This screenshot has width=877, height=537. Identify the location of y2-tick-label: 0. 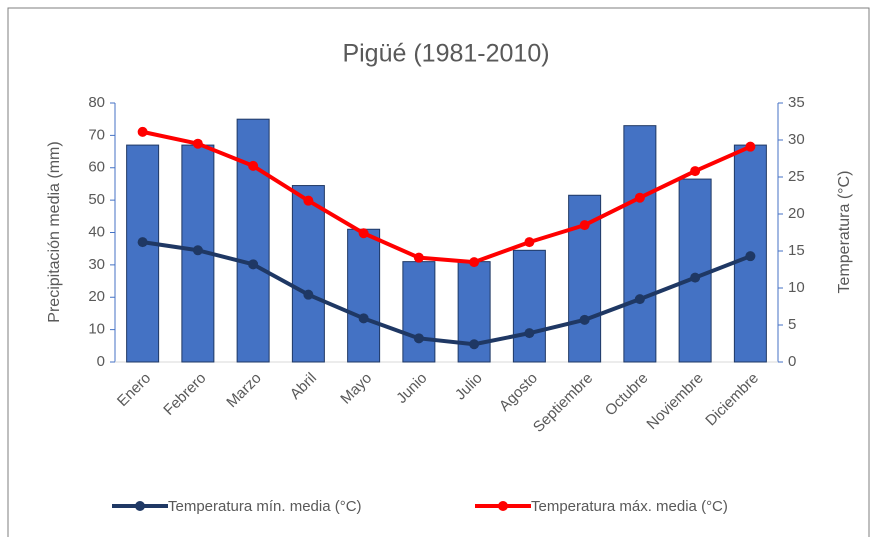
(792, 361).